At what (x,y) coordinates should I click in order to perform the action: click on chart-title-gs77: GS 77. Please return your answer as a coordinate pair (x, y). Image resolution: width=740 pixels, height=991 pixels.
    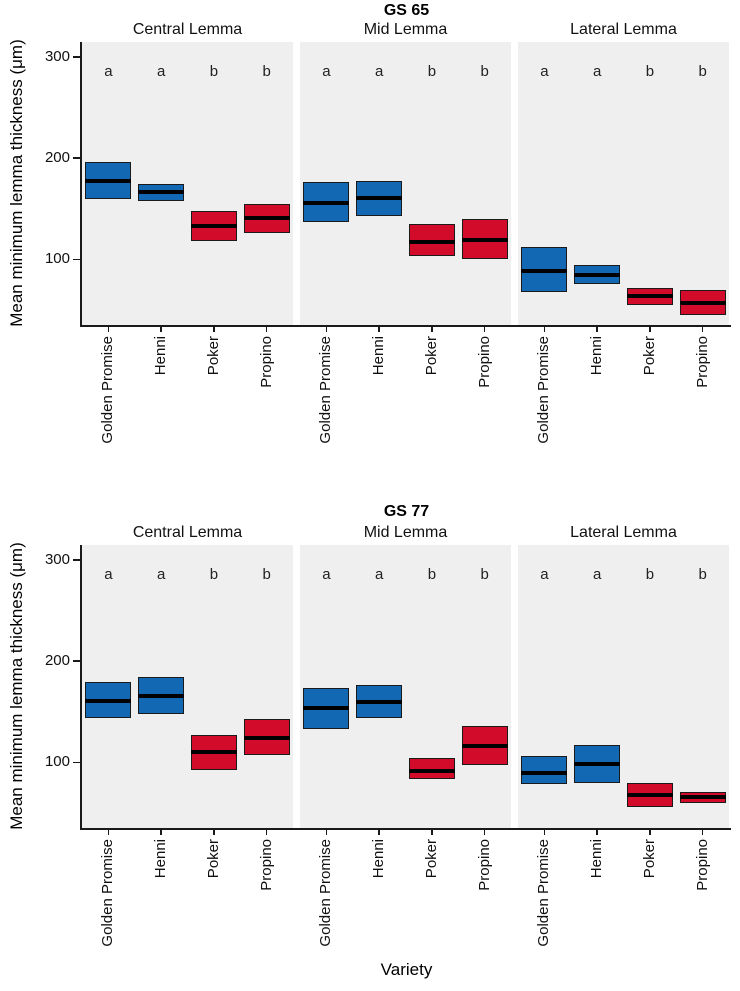
    Looking at the image, I should click on (406, 511).